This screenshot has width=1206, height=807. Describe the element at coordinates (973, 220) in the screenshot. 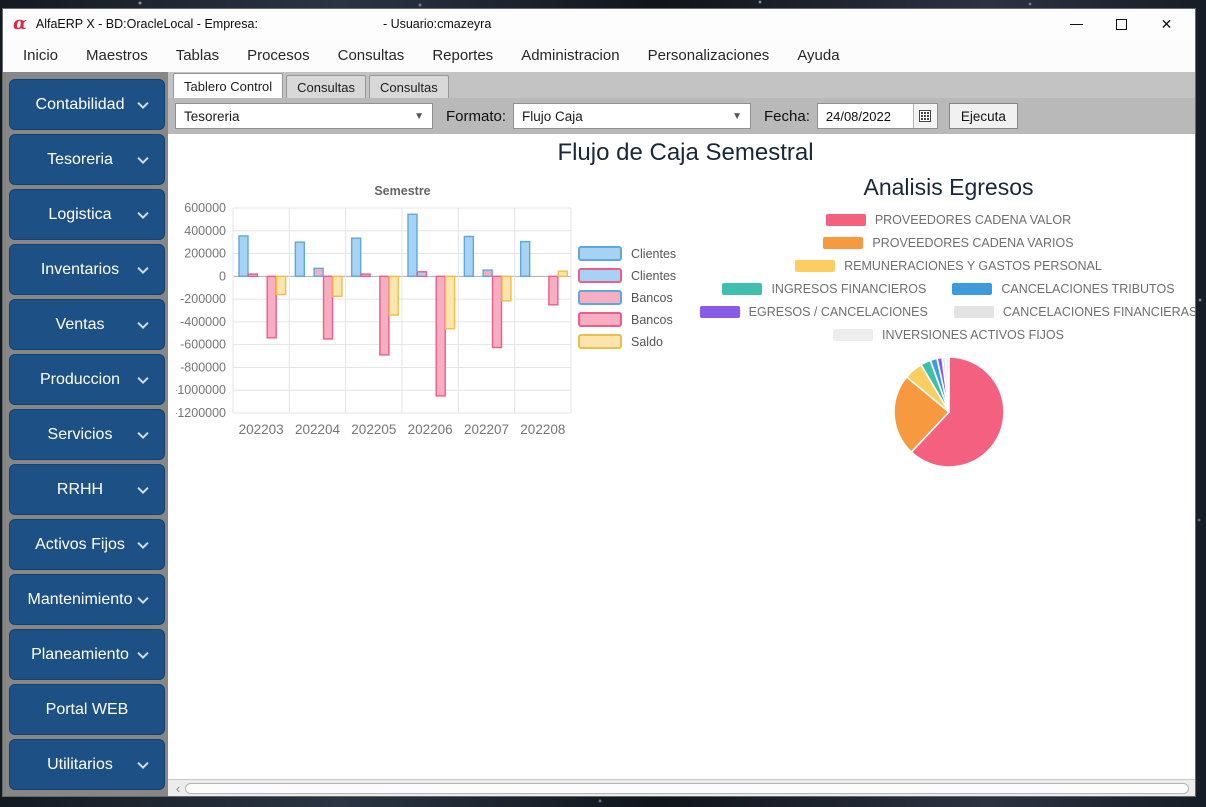

I see `legend-label: PROVEEDORES CADENA VALOR` at that location.